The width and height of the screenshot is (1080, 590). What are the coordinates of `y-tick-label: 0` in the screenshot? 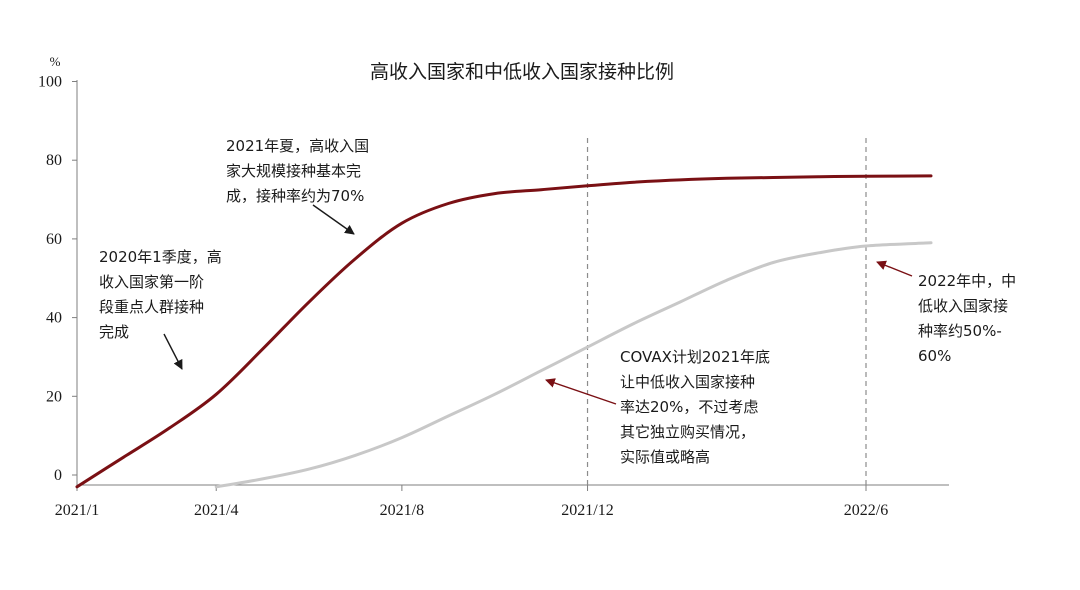 It's located at (58, 475).